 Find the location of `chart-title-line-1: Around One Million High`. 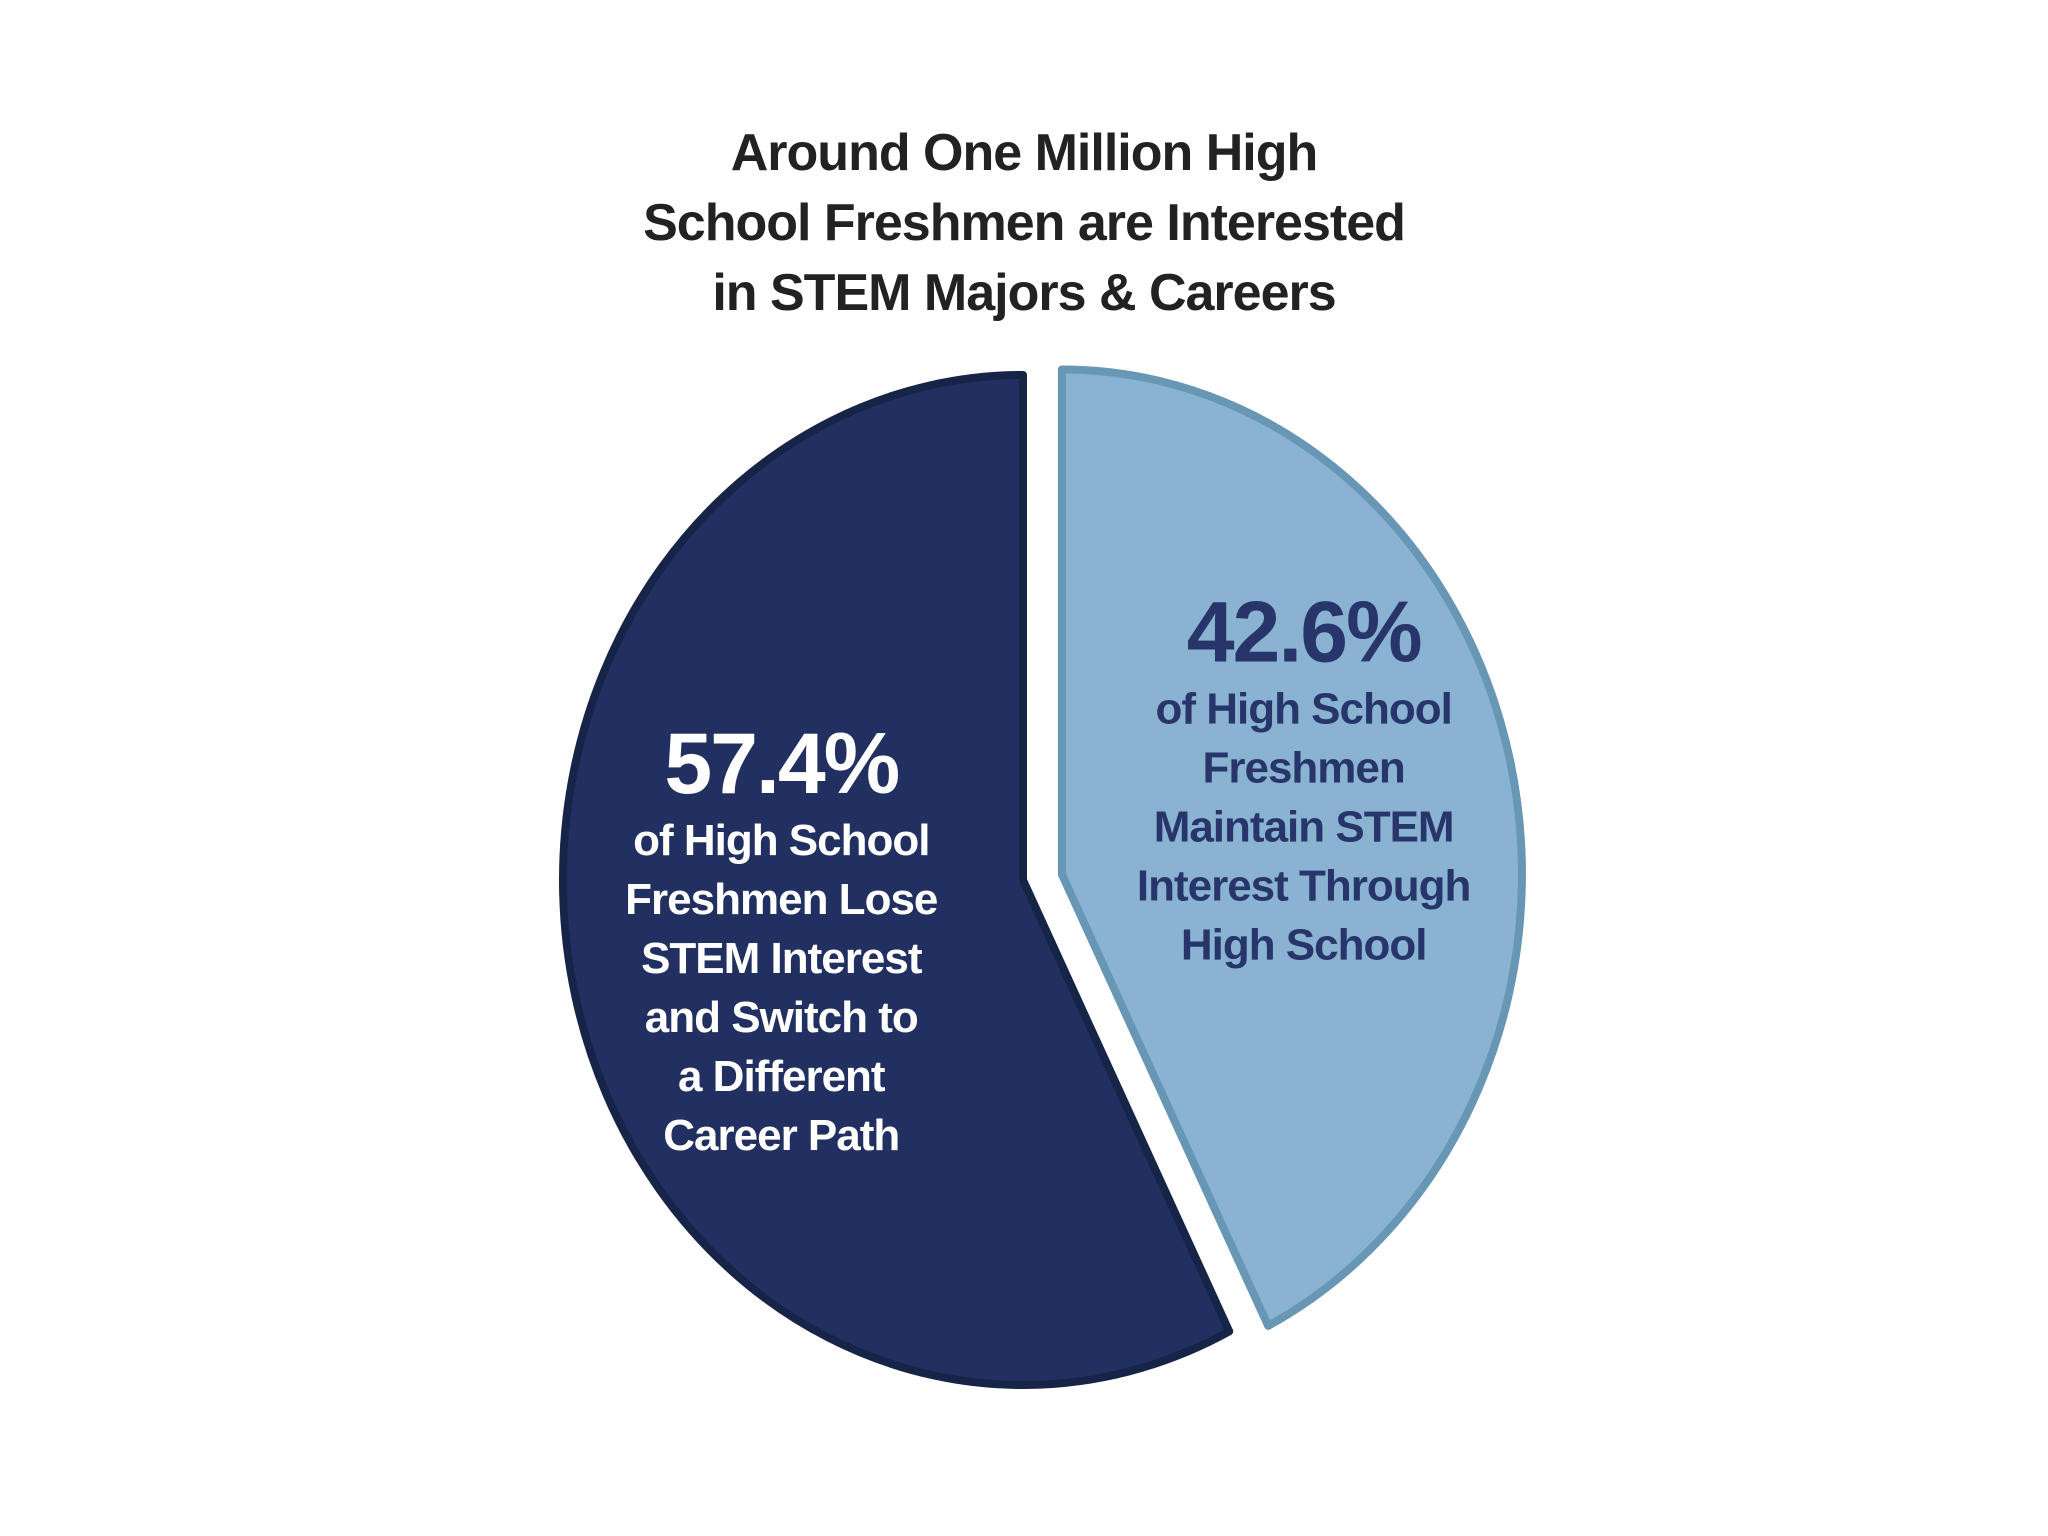

chart-title-line-1: Around One Million High is located at coordinates (1024, 153).